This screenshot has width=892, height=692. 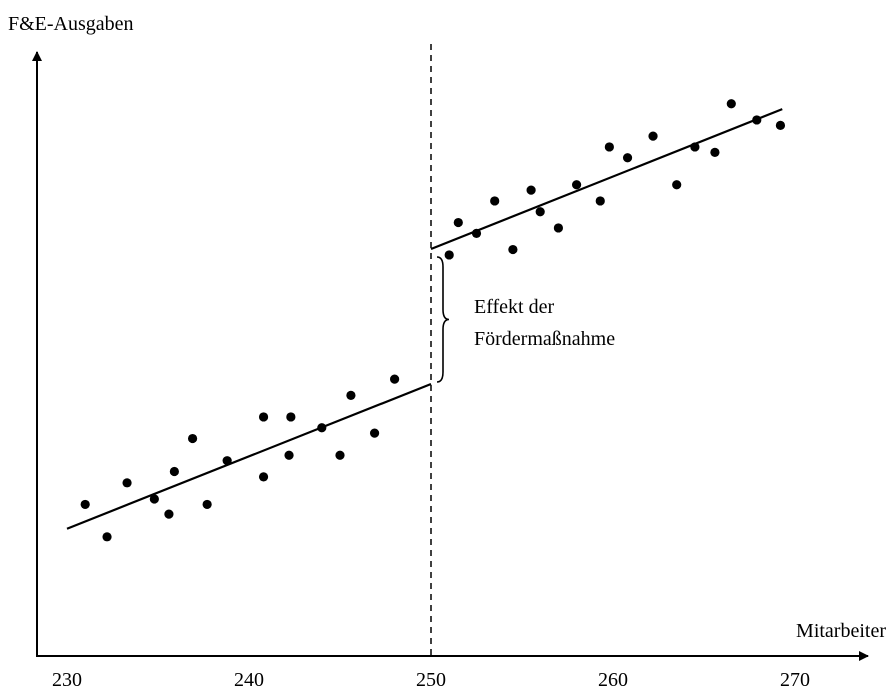 What do you see at coordinates (544, 339) in the screenshot?
I see `annotation-line-2: Fördermaßnahme` at bounding box center [544, 339].